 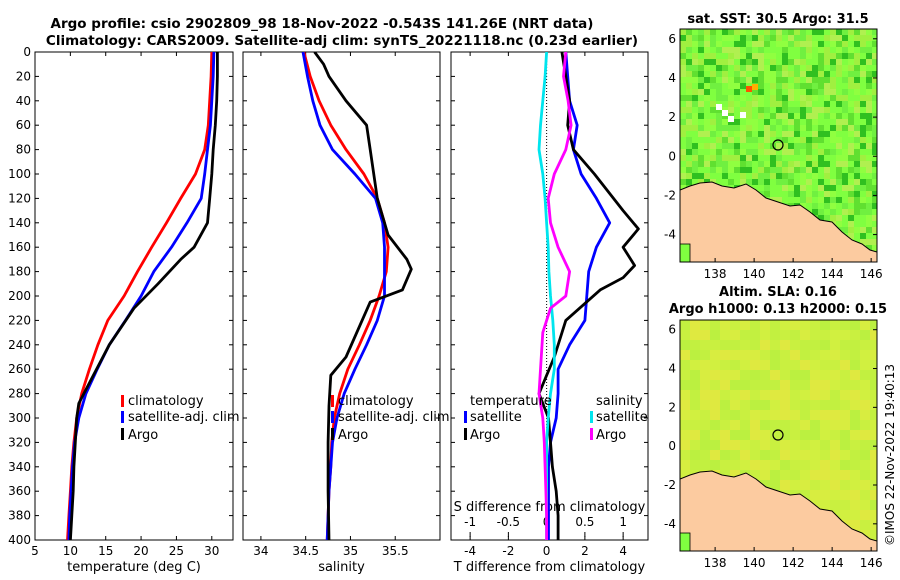 What do you see at coordinates (508, 551) in the screenshot?
I see `difference-xtick-label: -2` at bounding box center [508, 551].